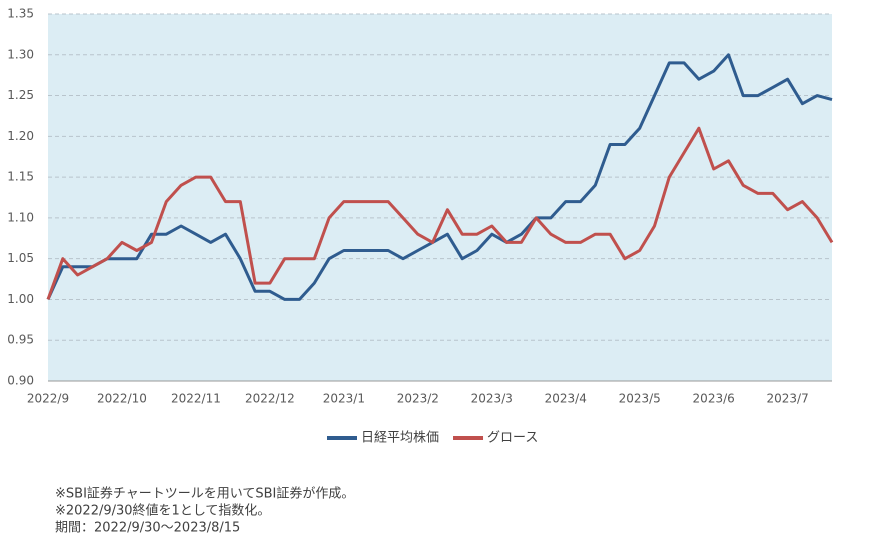  I want to click on x-tick-label: 2022/12, so click(270, 399).